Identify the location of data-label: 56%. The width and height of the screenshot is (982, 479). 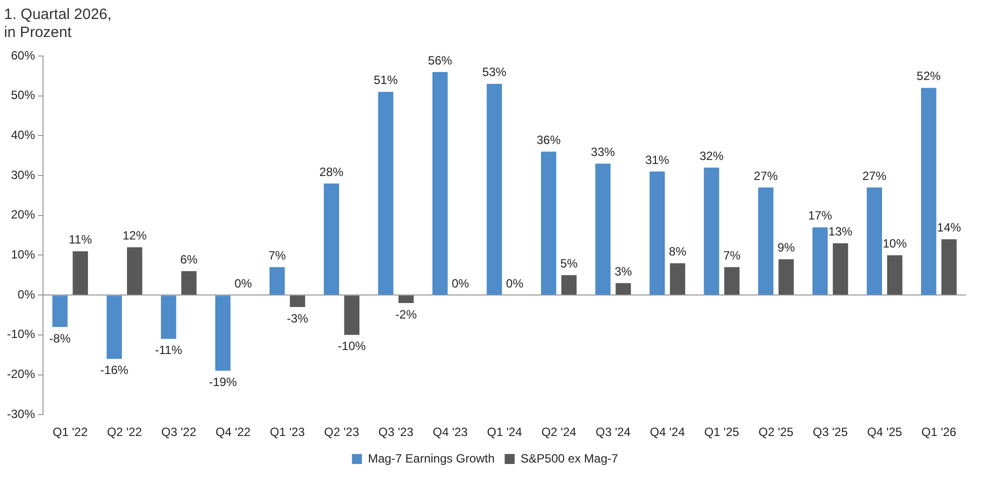
(440, 60).